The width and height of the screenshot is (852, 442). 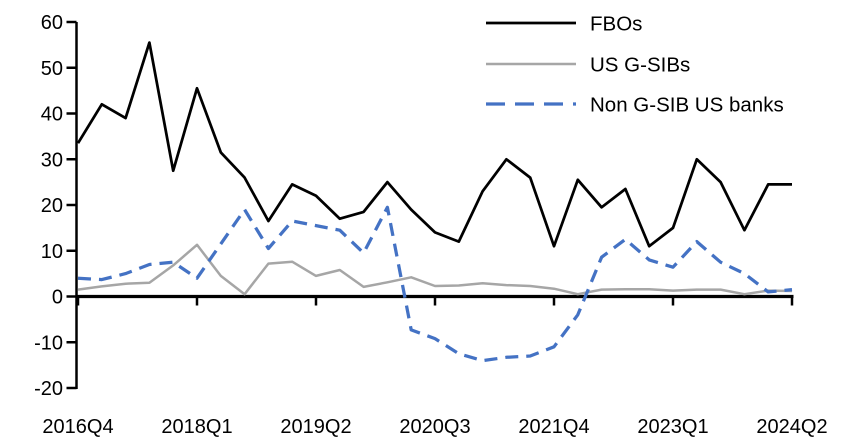 I want to click on legend-label: US G-SIBs, so click(x=640, y=65).